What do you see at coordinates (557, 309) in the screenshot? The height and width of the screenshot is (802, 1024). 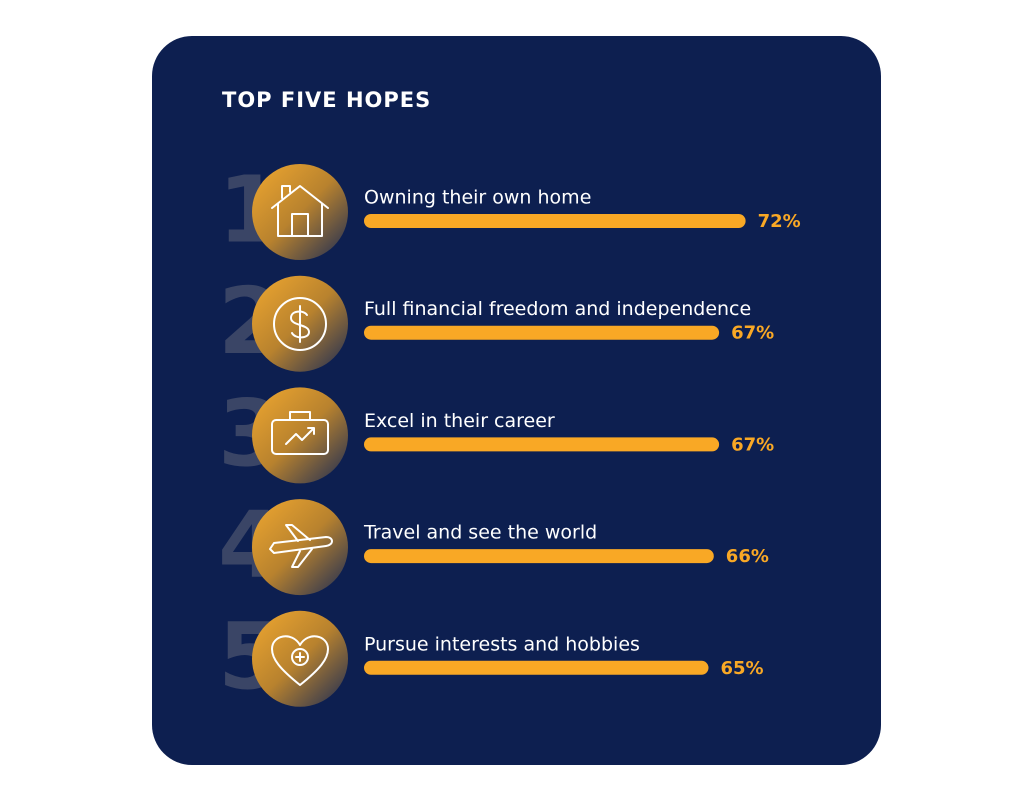 I see `category-label: Full financial freedom and independence` at bounding box center [557, 309].